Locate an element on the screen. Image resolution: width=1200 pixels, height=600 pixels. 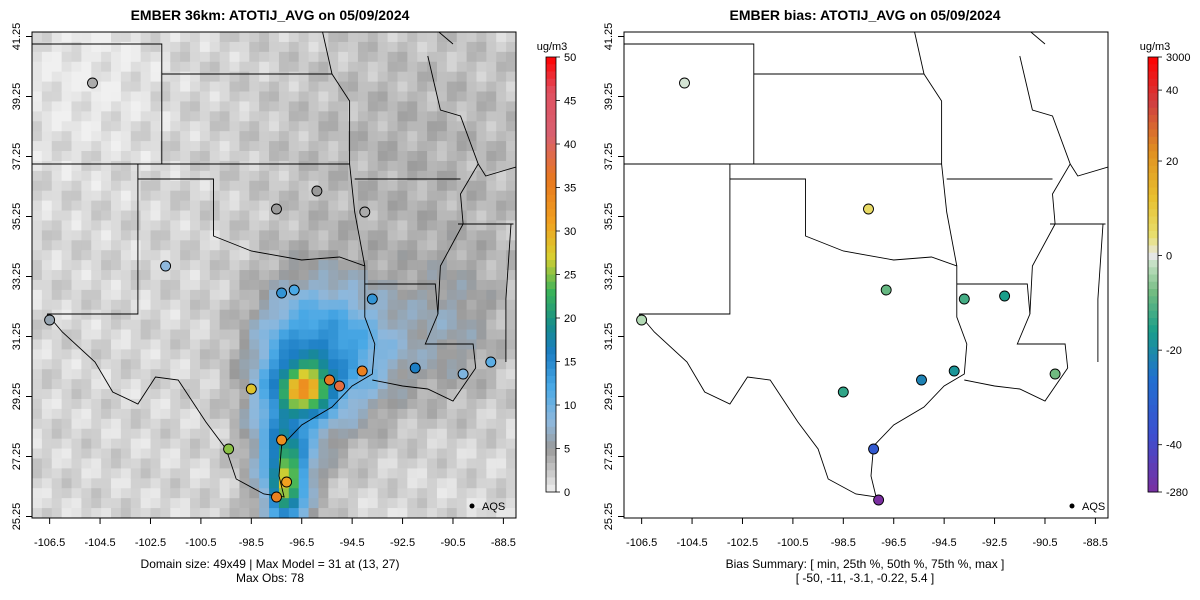
y-tick-label: 41.25 is located at coordinates (17, 37).